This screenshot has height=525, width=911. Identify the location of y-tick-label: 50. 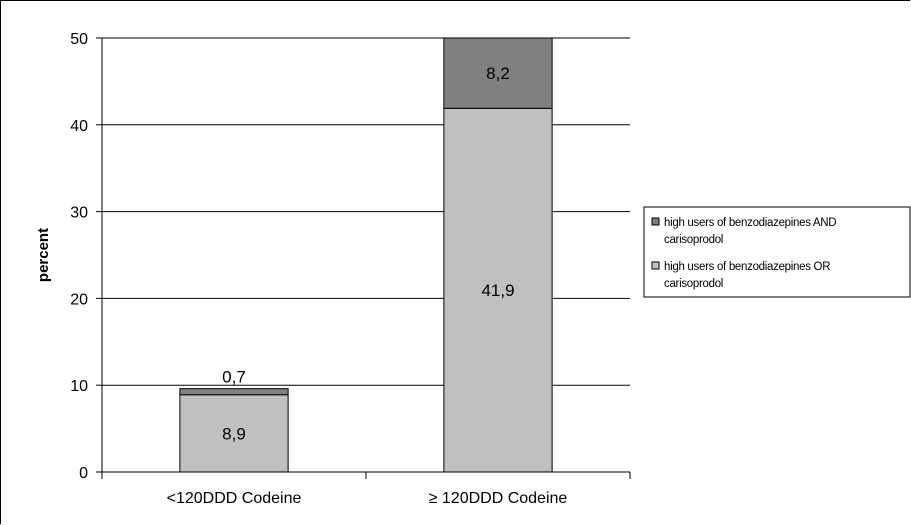
(79, 39).